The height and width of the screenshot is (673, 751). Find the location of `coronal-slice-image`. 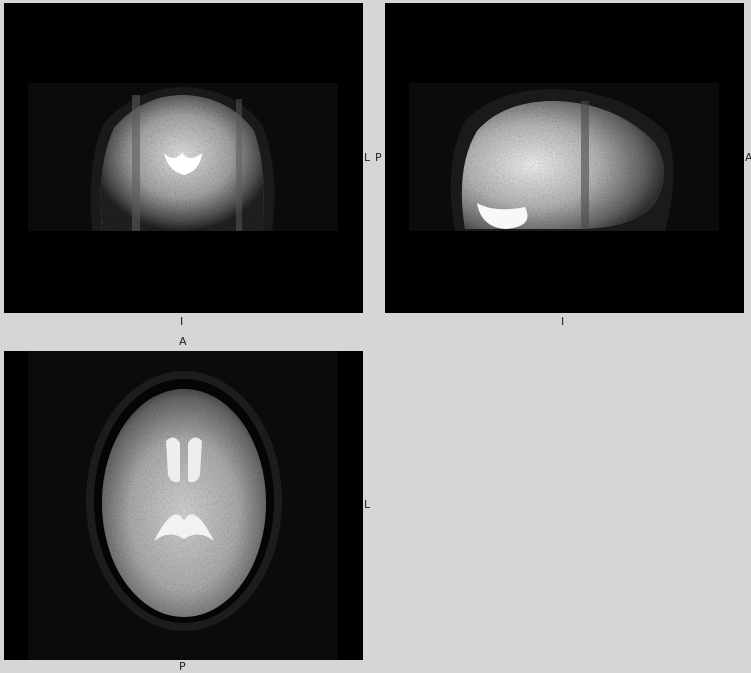

coronal-slice-image is located at coordinates (183, 157).